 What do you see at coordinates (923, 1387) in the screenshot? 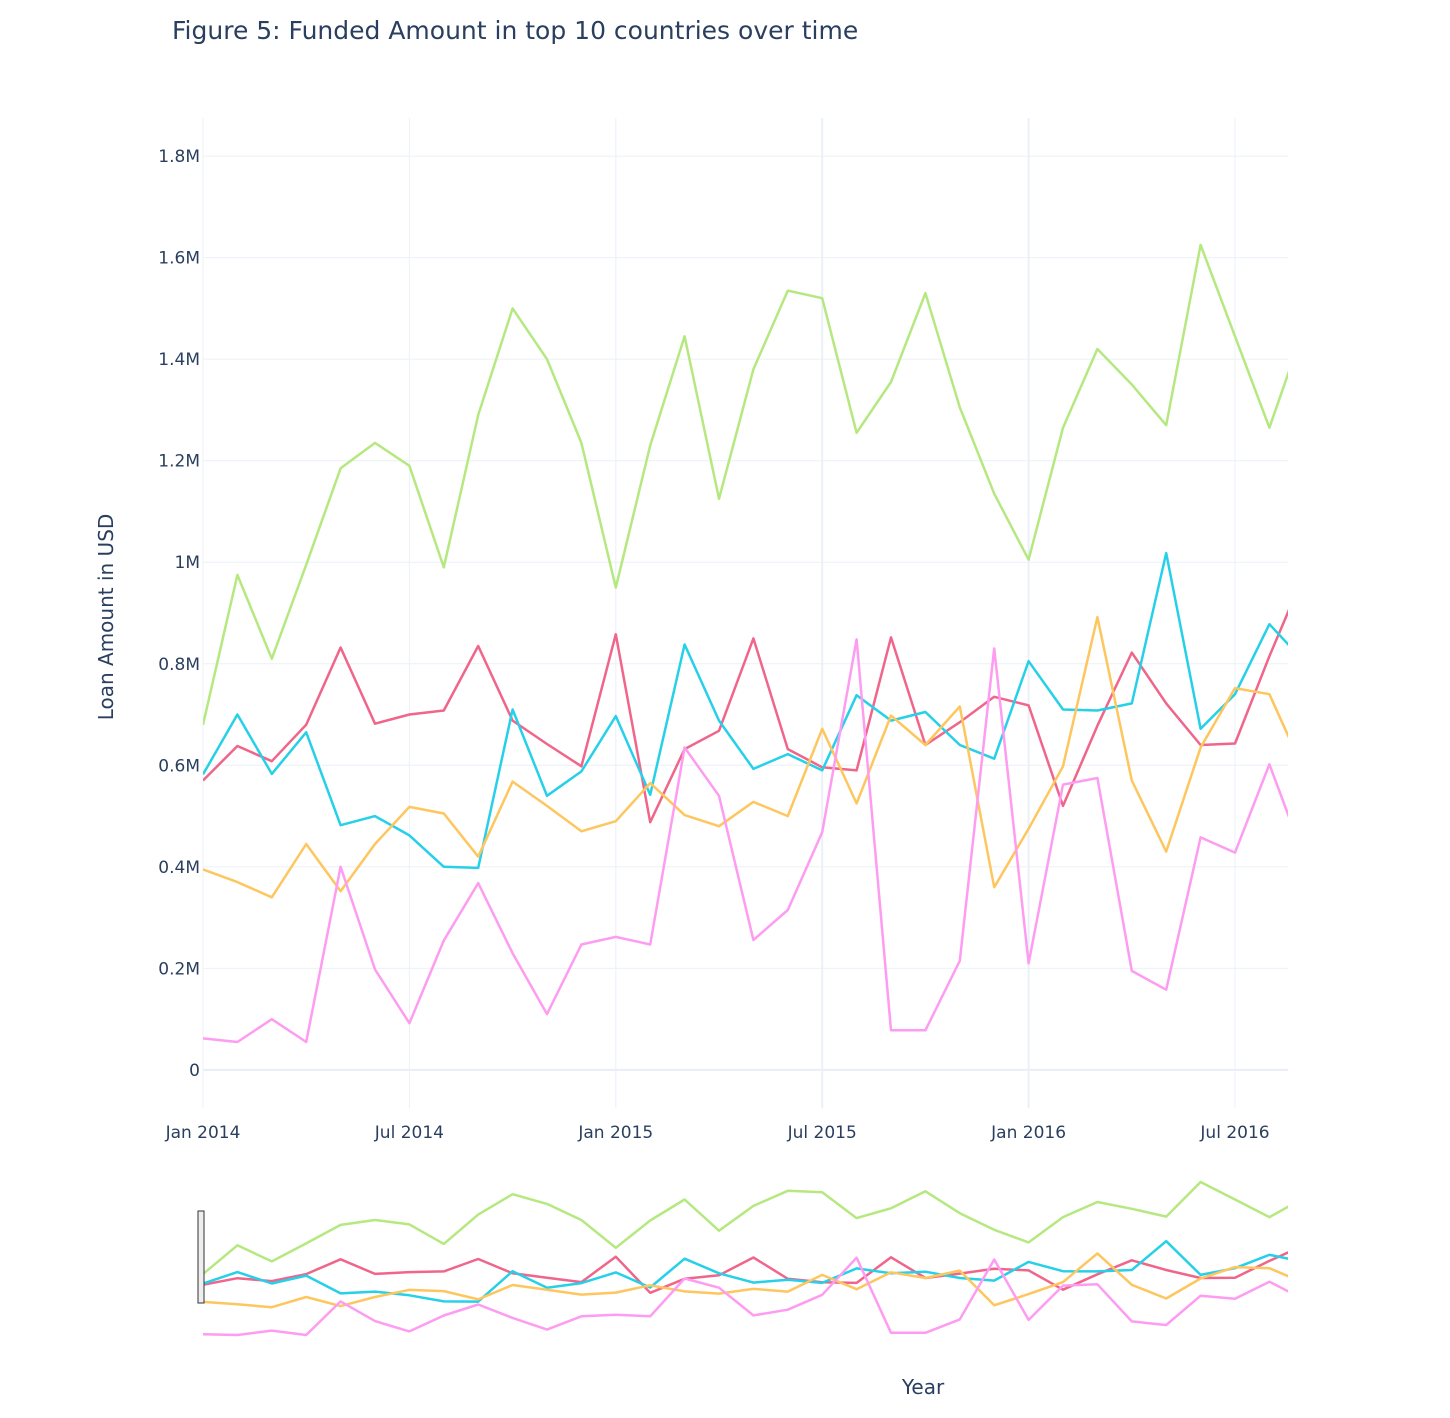
I see `x-axis-title: Year` at bounding box center [923, 1387].